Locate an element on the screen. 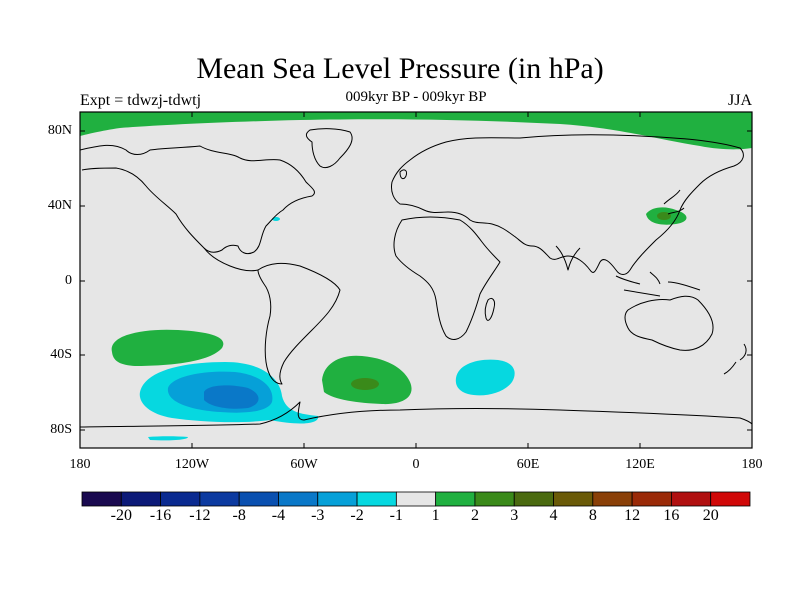 This screenshot has height=600, width=800. colorbar-label: -3 is located at coordinates (318, 515).